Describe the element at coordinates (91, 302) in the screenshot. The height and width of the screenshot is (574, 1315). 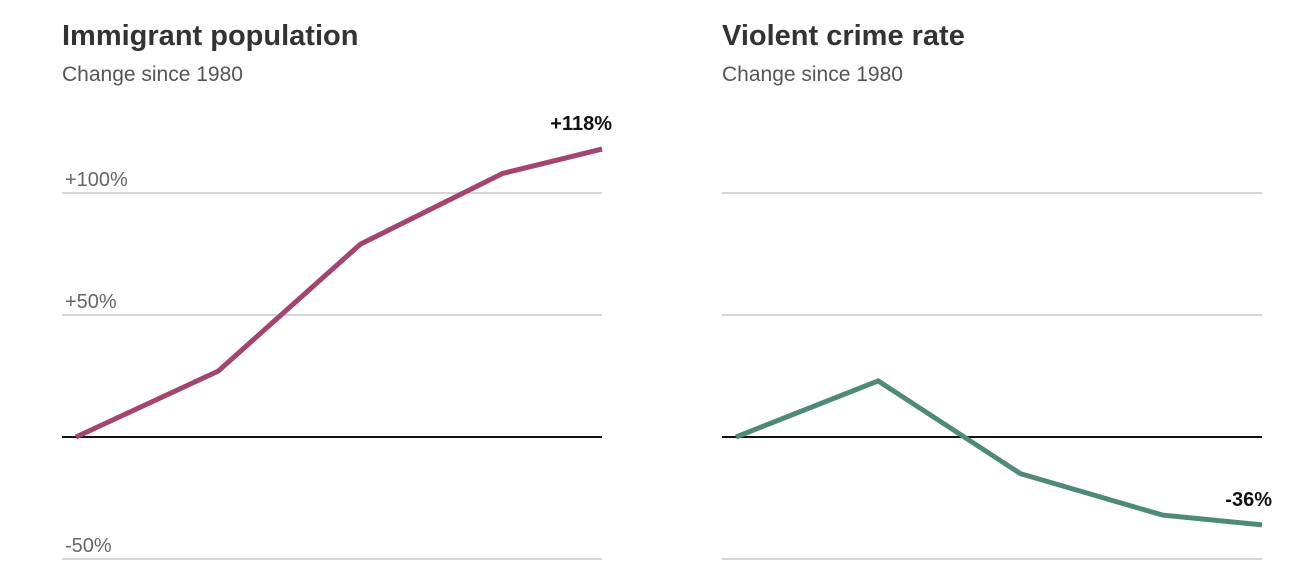
I see `y-tick-label: +50%` at that location.